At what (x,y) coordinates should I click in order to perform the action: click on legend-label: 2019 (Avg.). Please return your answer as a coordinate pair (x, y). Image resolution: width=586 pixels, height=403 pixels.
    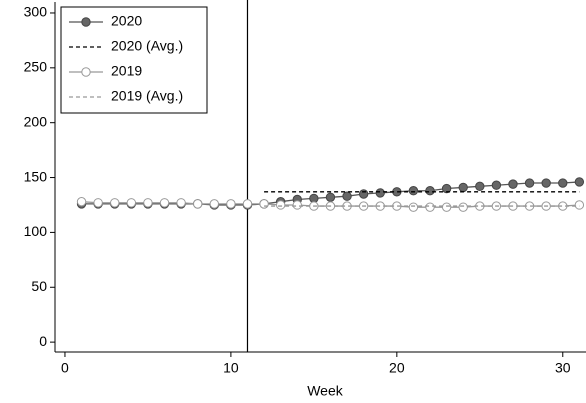
    Looking at the image, I should click on (147, 96).